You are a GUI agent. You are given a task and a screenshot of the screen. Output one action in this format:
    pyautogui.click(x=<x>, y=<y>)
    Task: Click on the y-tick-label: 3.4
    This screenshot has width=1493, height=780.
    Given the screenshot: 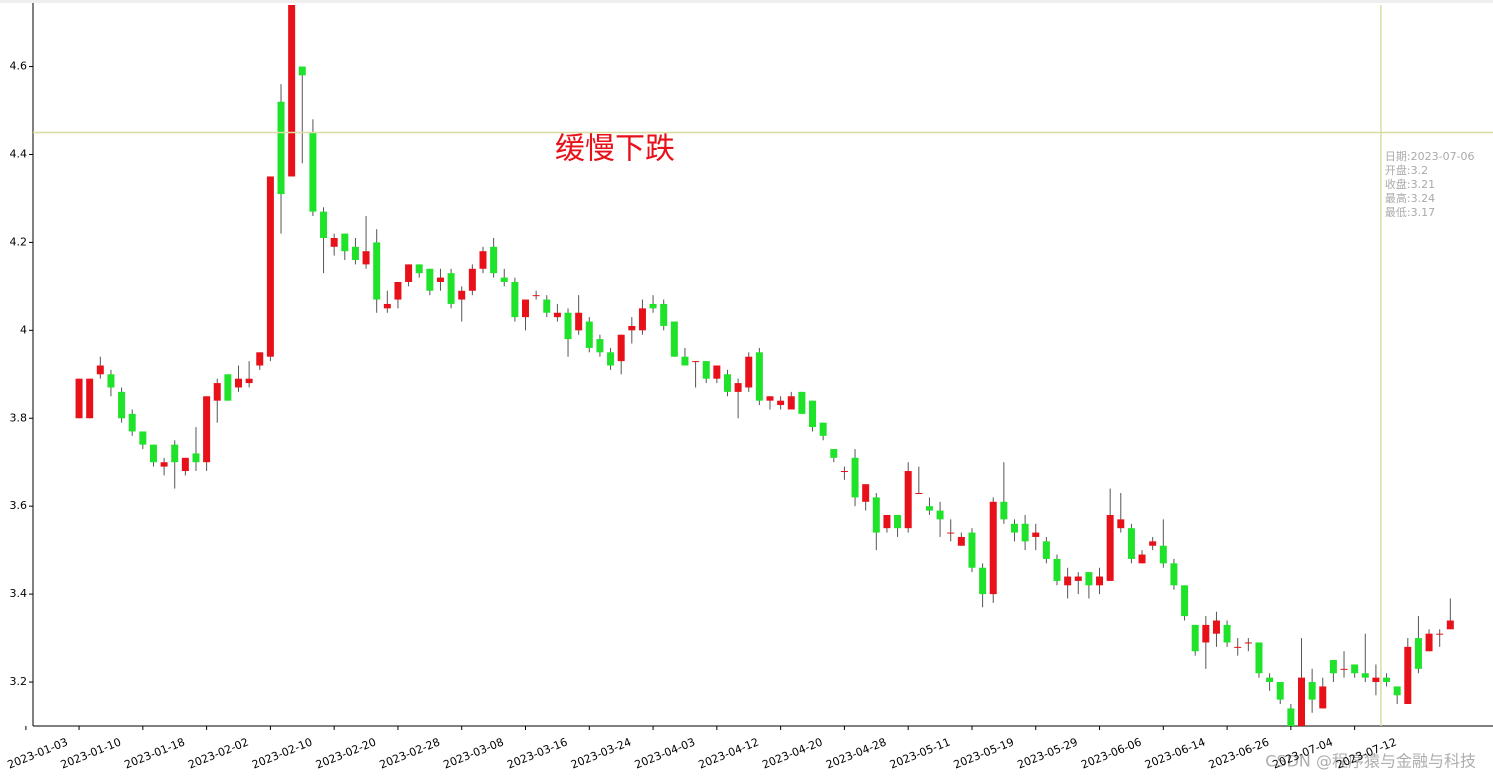 What is the action you would take?
    pyautogui.click(x=19, y=593)
    